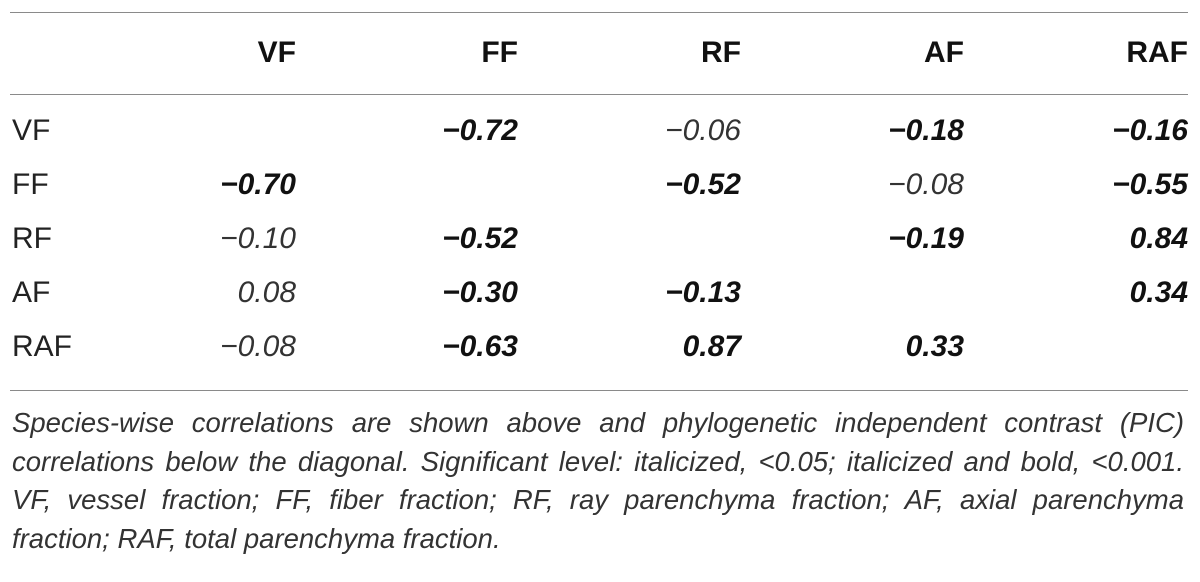  Describe the element at coordinates (600, 347) in the screenshot. I see `table-row: RAF −0.08 −0.63 0.87 0.33` at that location.